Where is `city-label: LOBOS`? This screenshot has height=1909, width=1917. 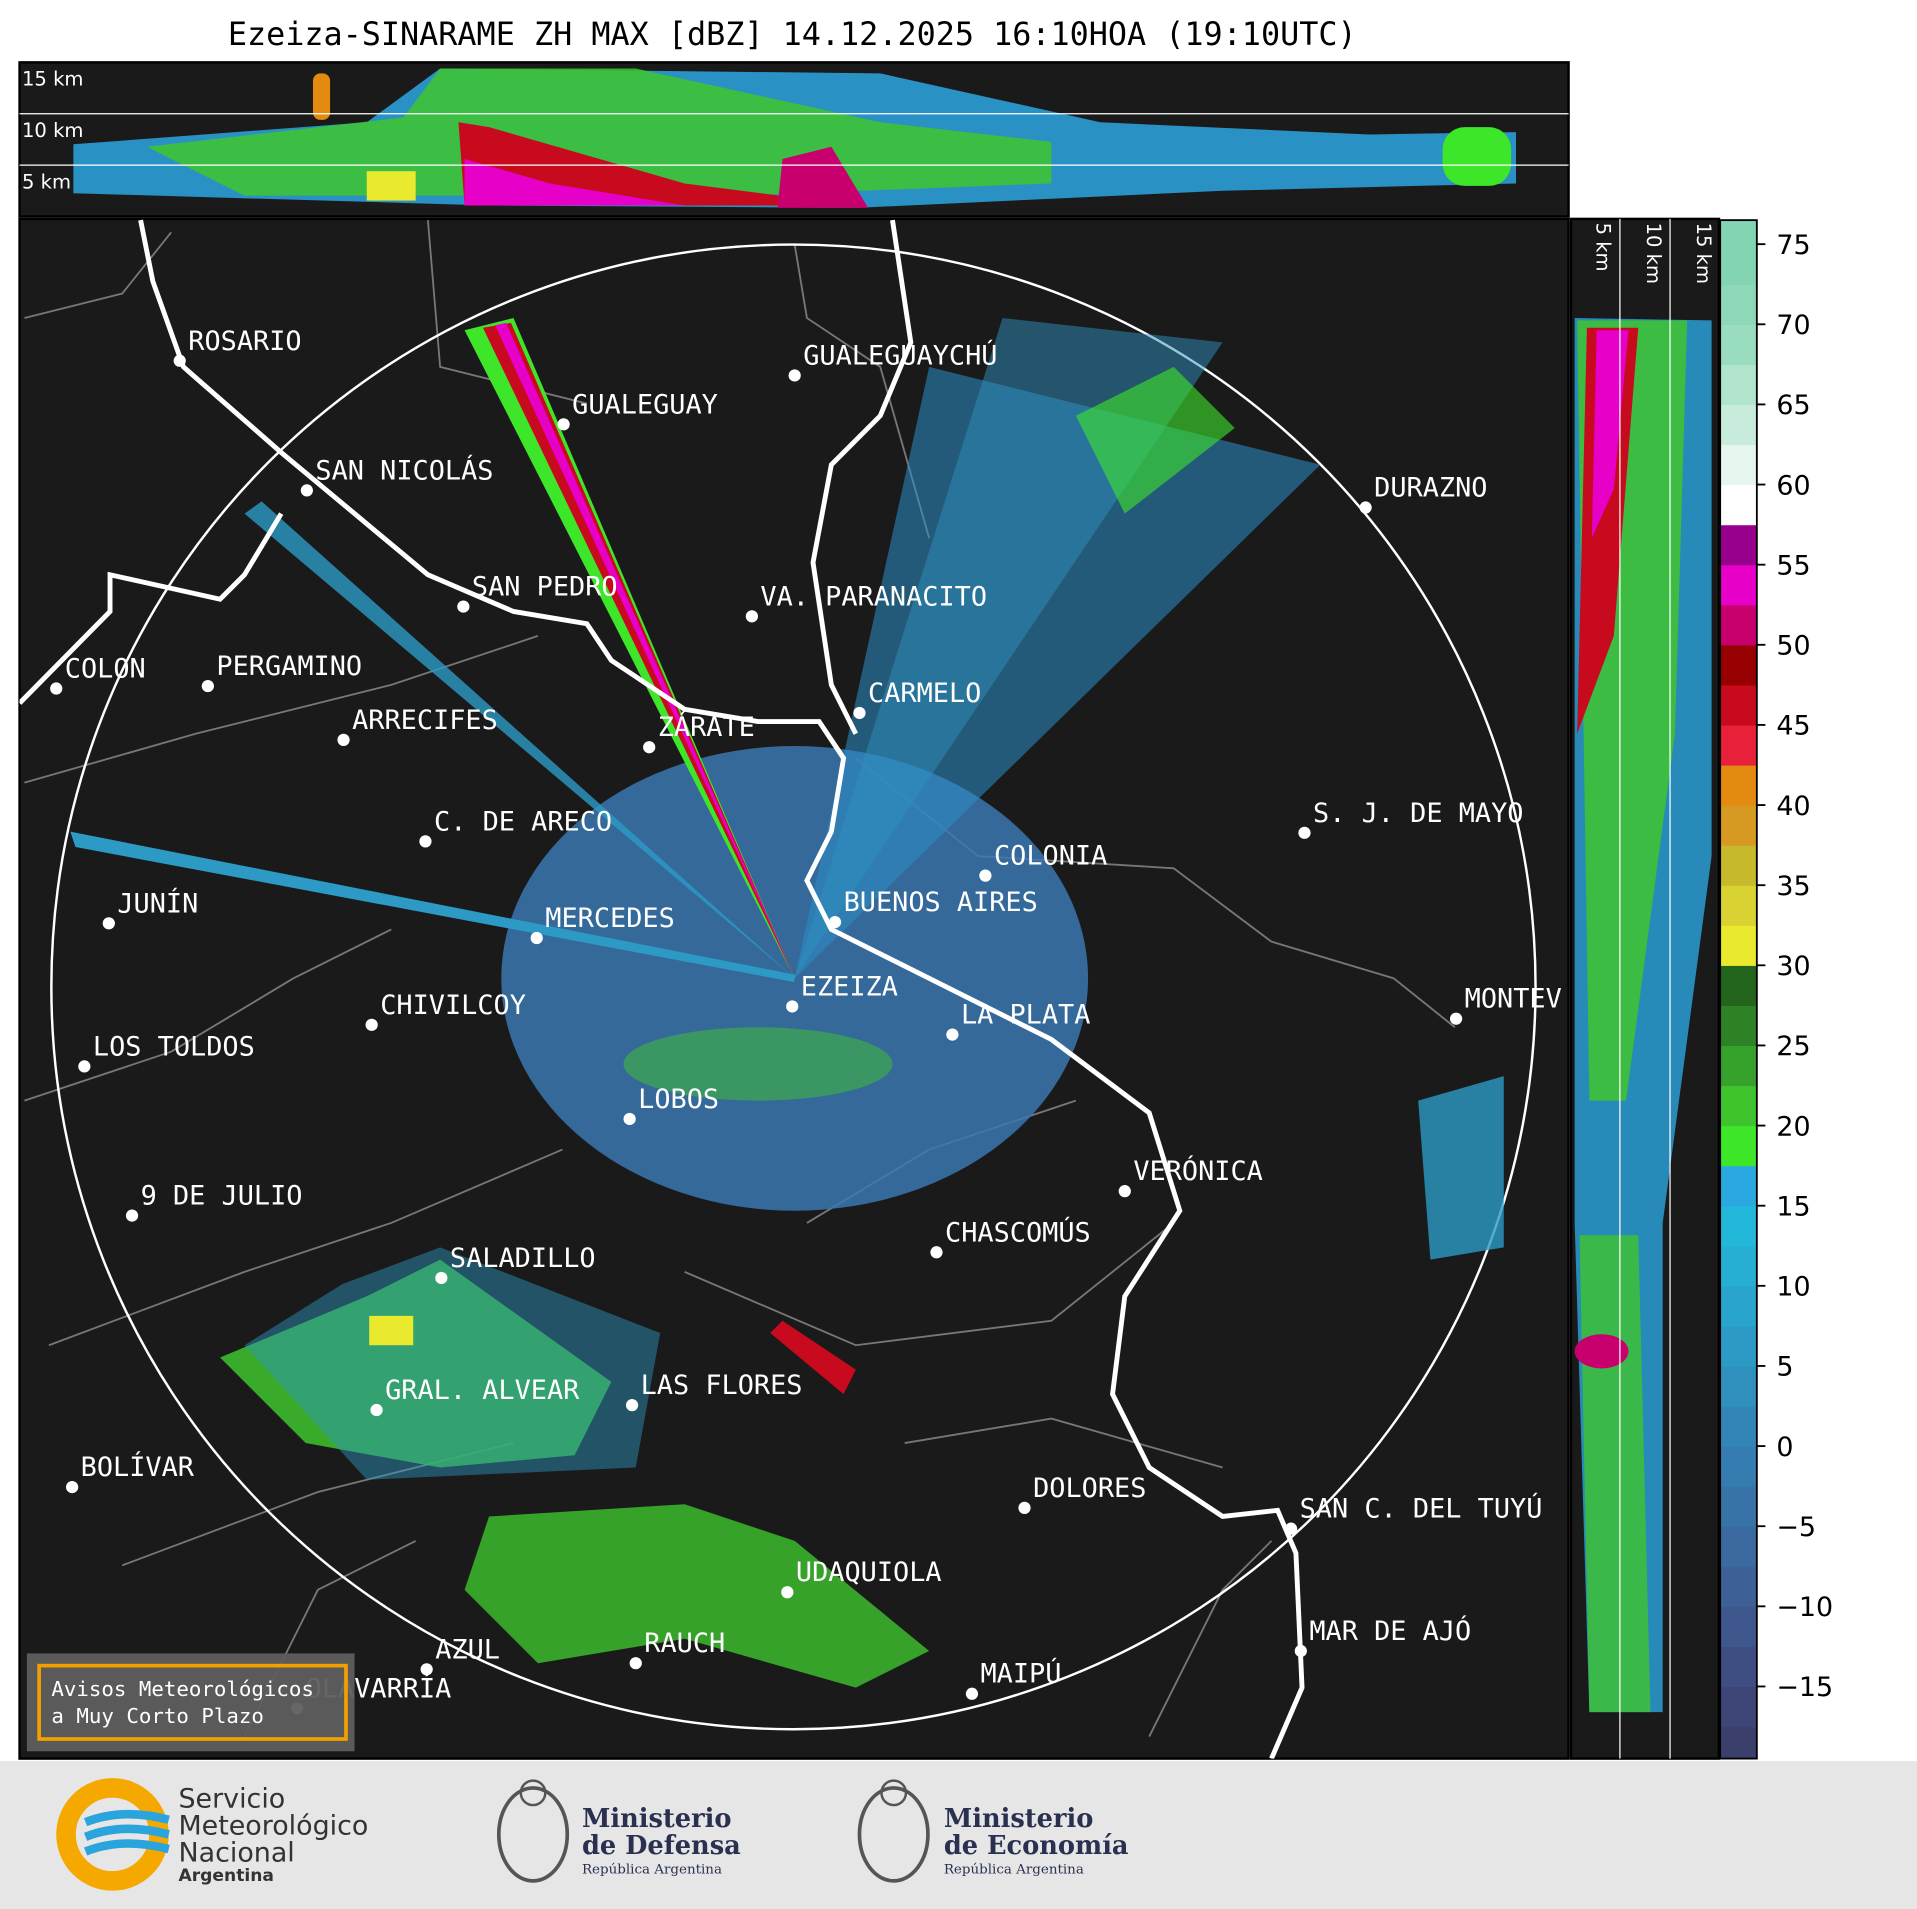
city-label: LOBOS is located at coordinates (678, 1099).